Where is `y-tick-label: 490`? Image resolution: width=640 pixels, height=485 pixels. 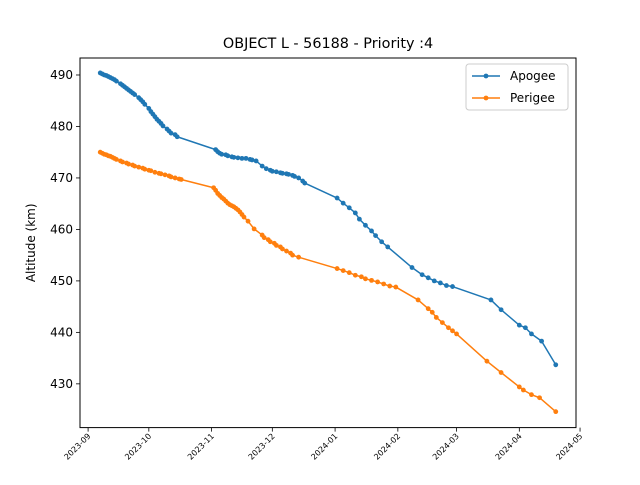 y-tick-label: 490 is located at coordinates (61, 75).